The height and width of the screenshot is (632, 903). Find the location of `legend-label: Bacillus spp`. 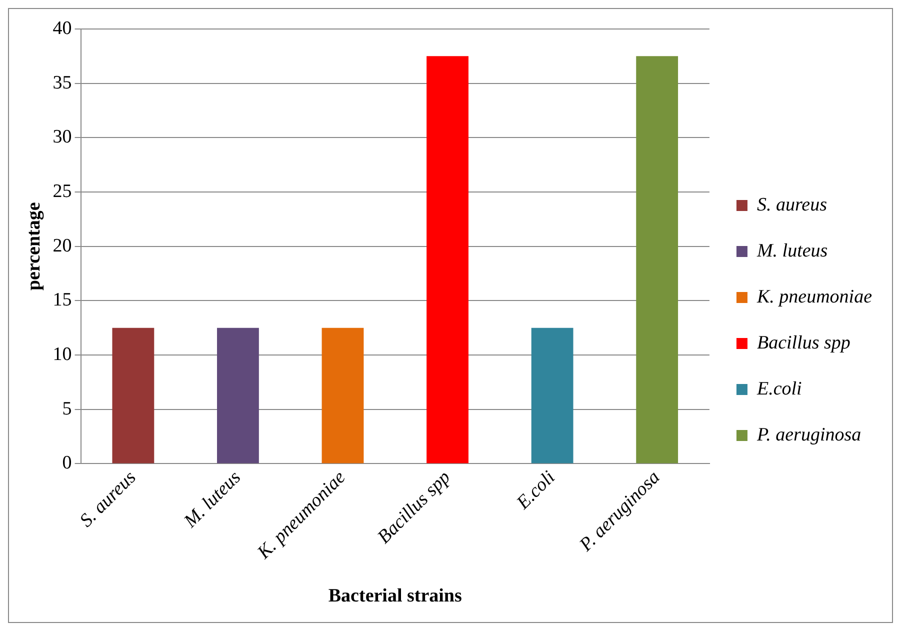

legend-label: Bacillus spp is located at coordinates (803, 343).